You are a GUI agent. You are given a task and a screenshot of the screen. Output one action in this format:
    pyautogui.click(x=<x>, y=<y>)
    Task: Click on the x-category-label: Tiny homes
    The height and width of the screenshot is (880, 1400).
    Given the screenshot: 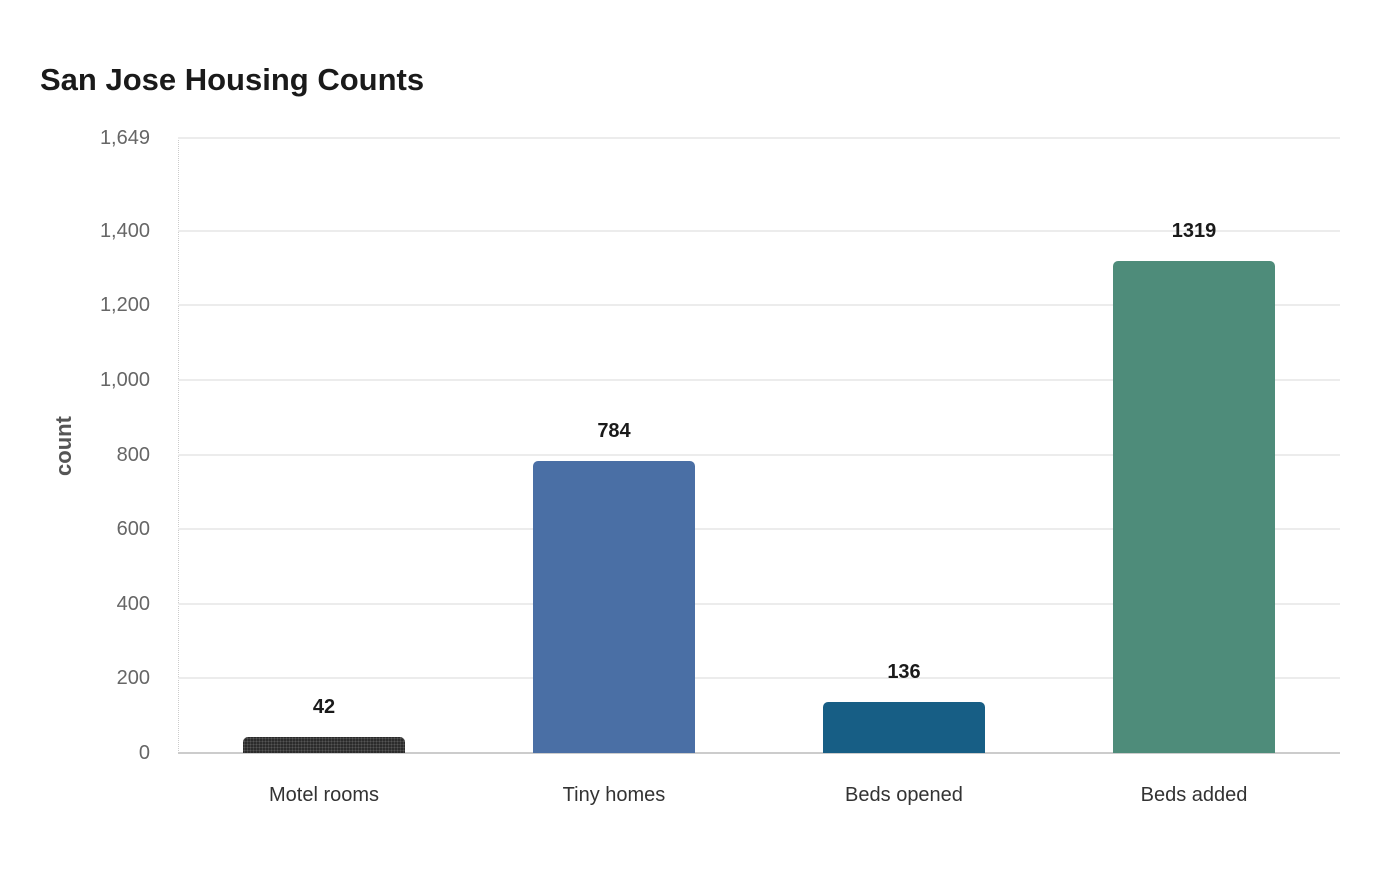 What is the action you would take?
    pyautogui.click(x=614, y=795)
    